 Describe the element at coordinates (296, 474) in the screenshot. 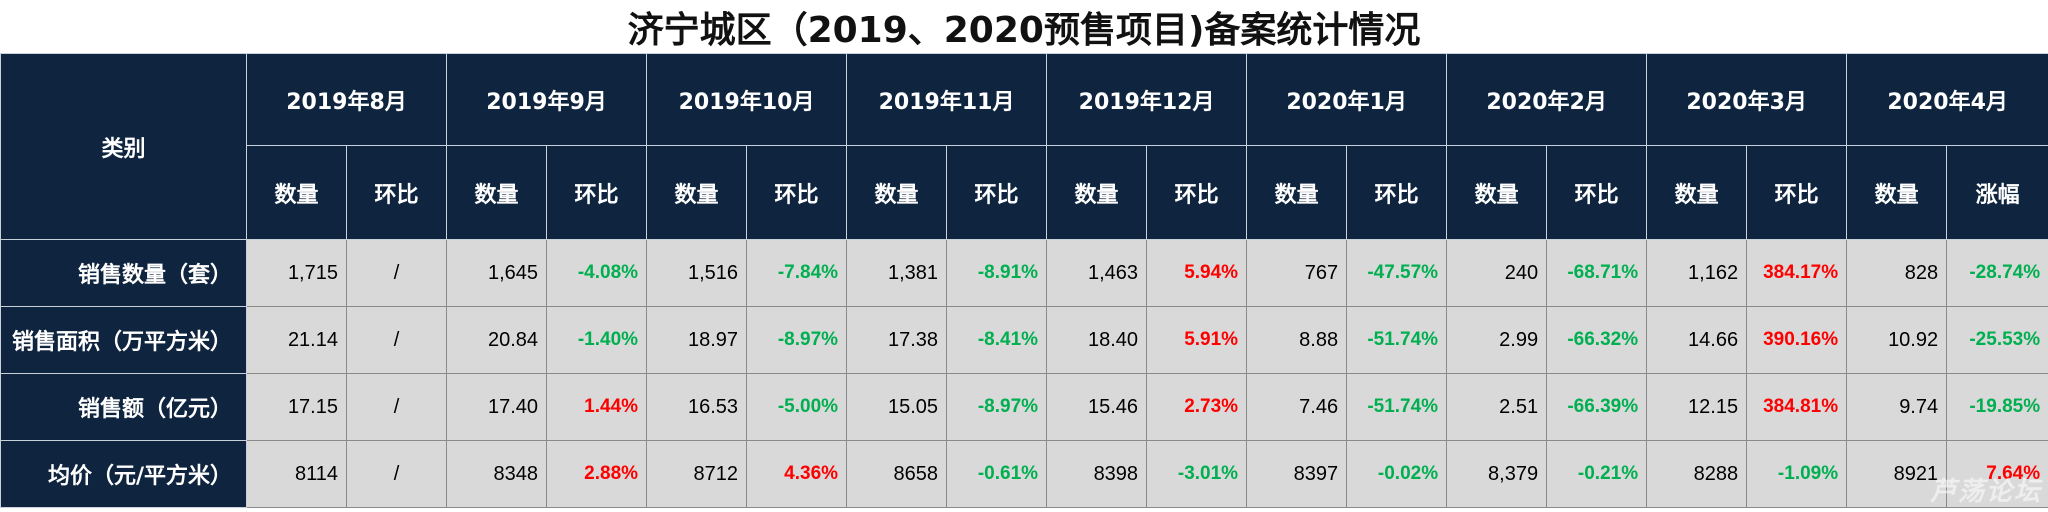

I see `quantity-cell: 8114` at that location.